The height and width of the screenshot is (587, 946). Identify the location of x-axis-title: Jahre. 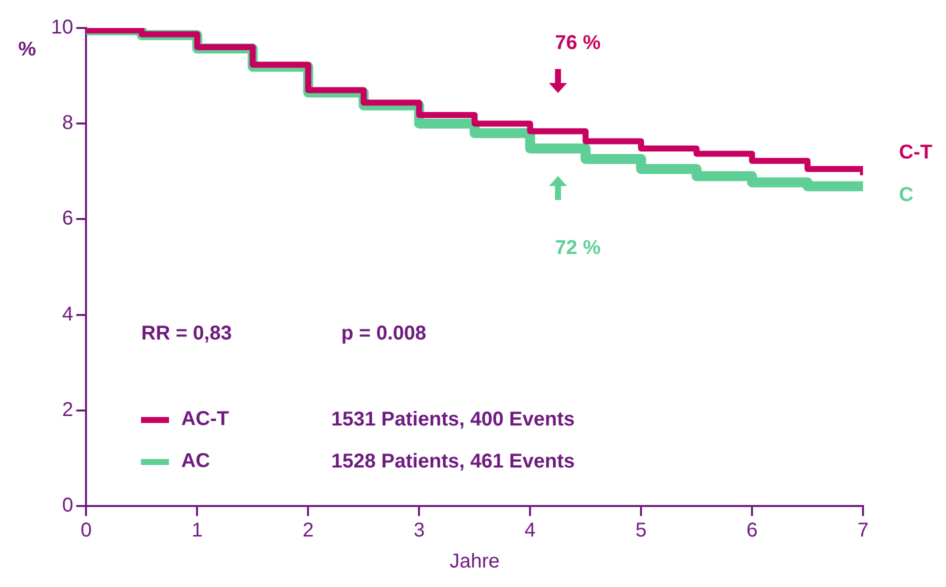
(475, 561).